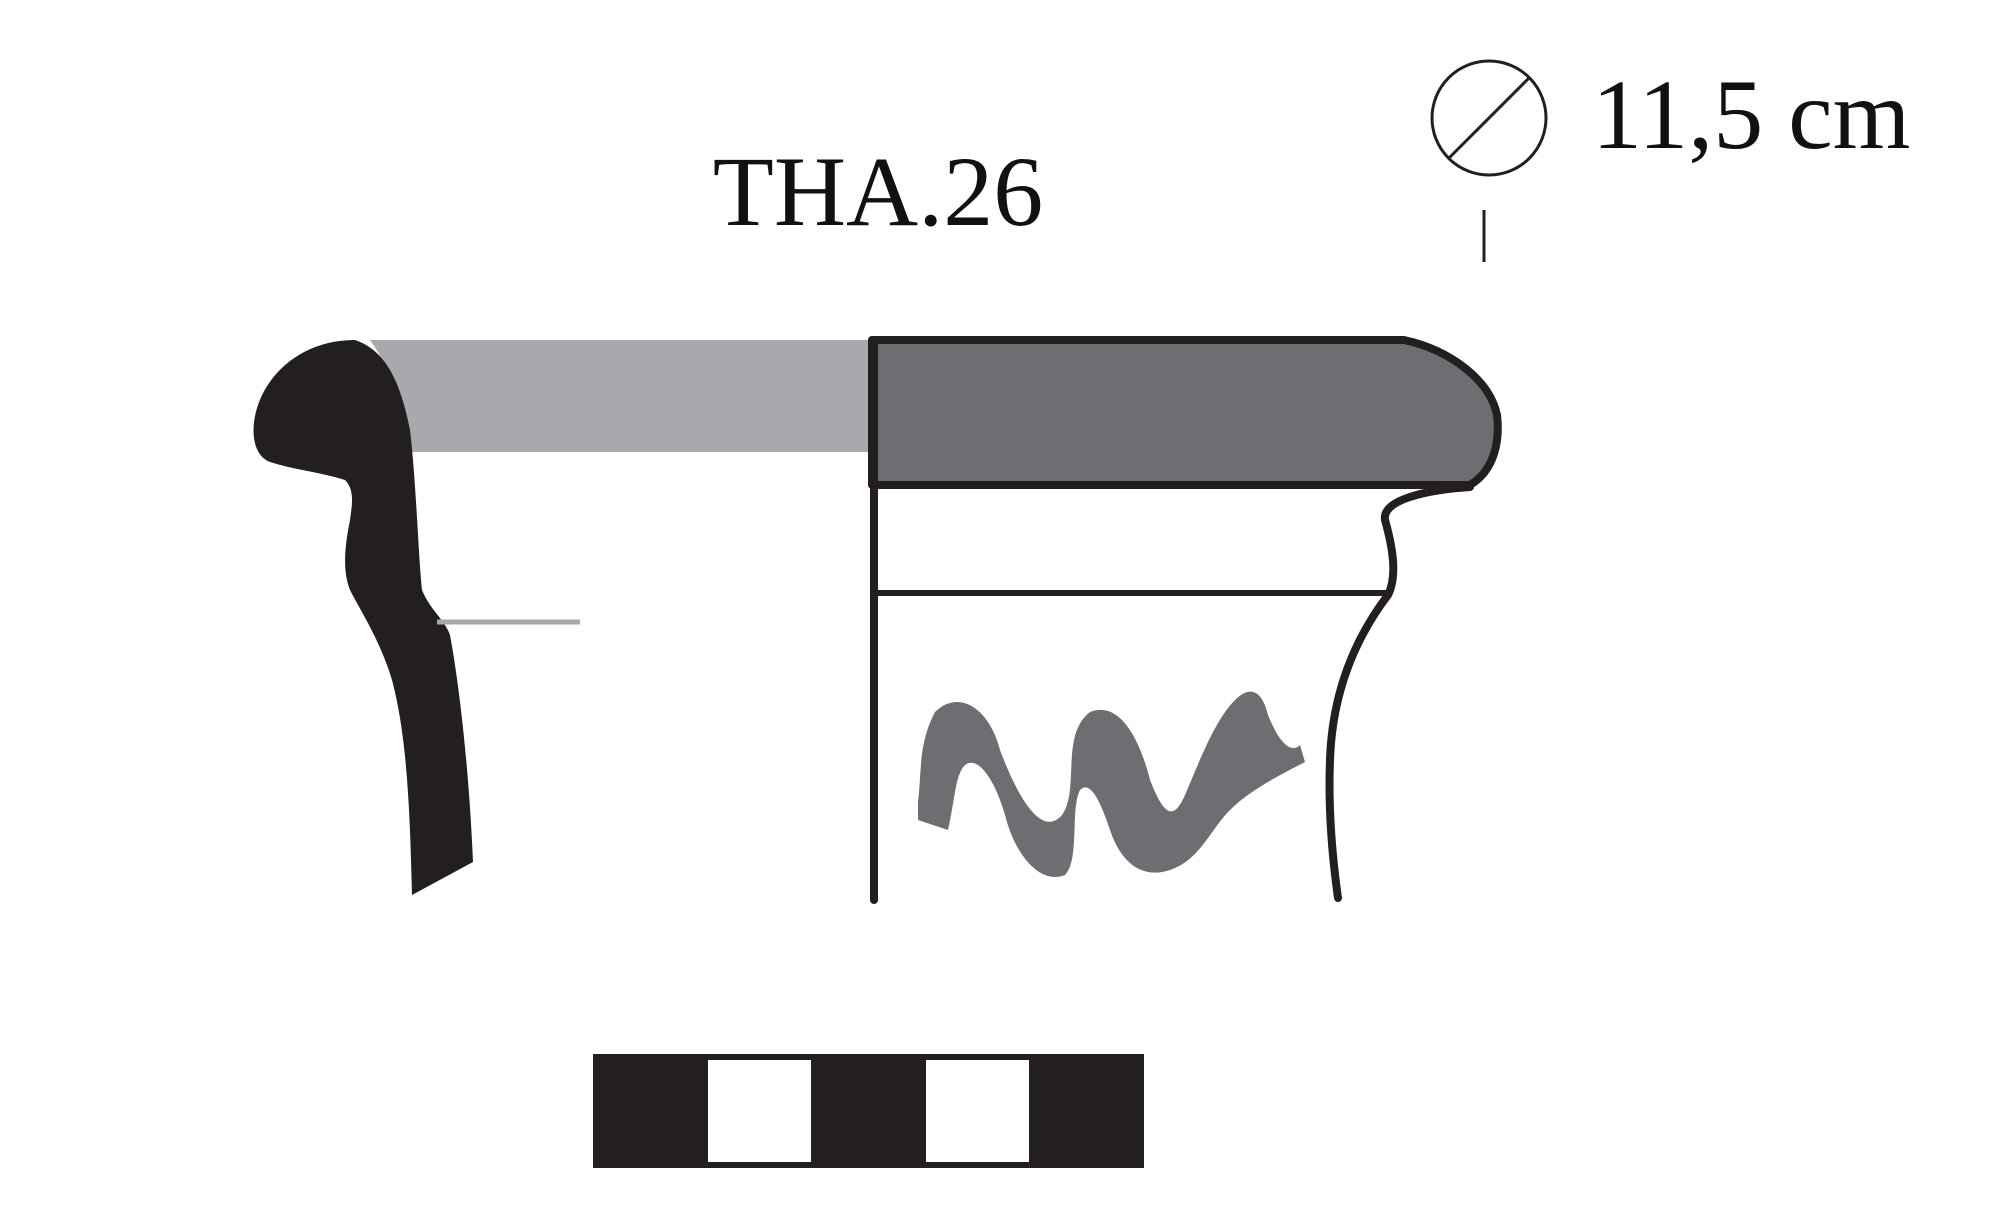 This screenshot has width=1991, height=1214. Describe the element at coordinates (363, 617) in the screenshot. I see `vessel-section-profile` at that location.